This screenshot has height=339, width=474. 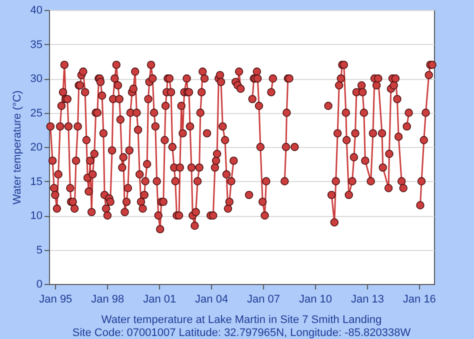 I want to click on text: Water temperature at Lake Martin in Site 7 Smith Landing, so click(x=241, y=320).